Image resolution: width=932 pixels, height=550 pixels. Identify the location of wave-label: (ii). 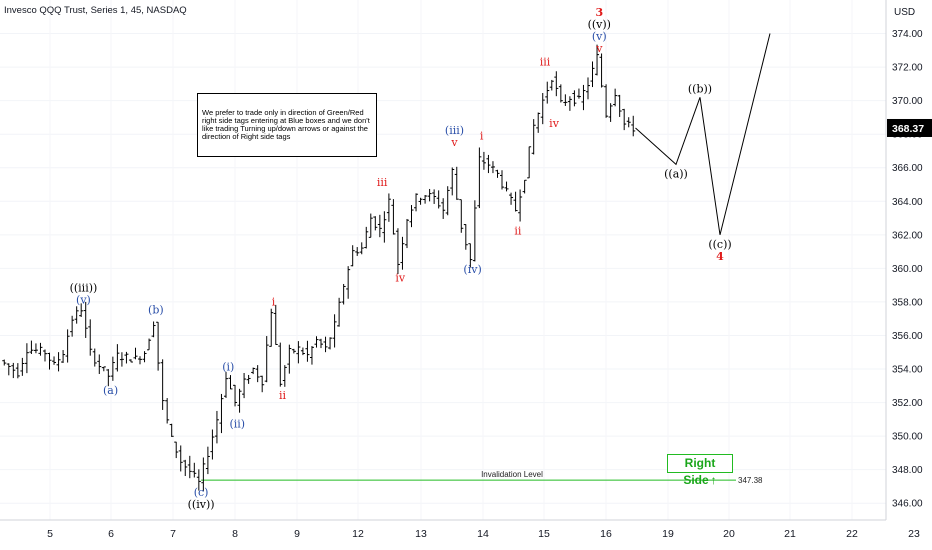
(237, 423).